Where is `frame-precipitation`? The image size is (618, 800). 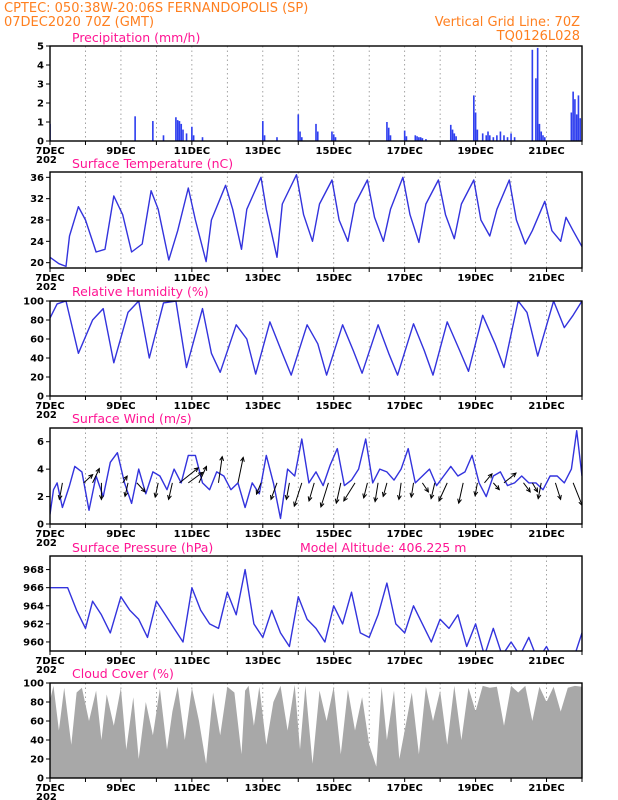
frame-precipitation is located at coordinates (316, 93).